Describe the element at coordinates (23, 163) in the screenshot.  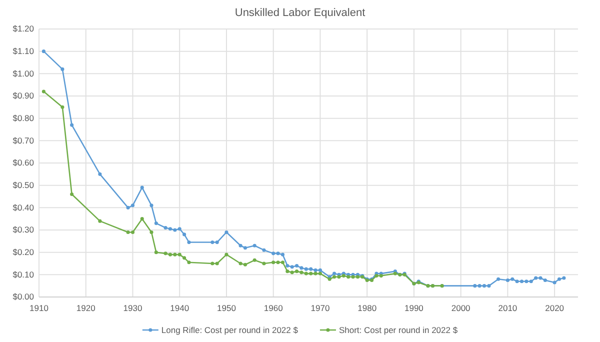
I see `y-tick-label: $0.60` at that location.